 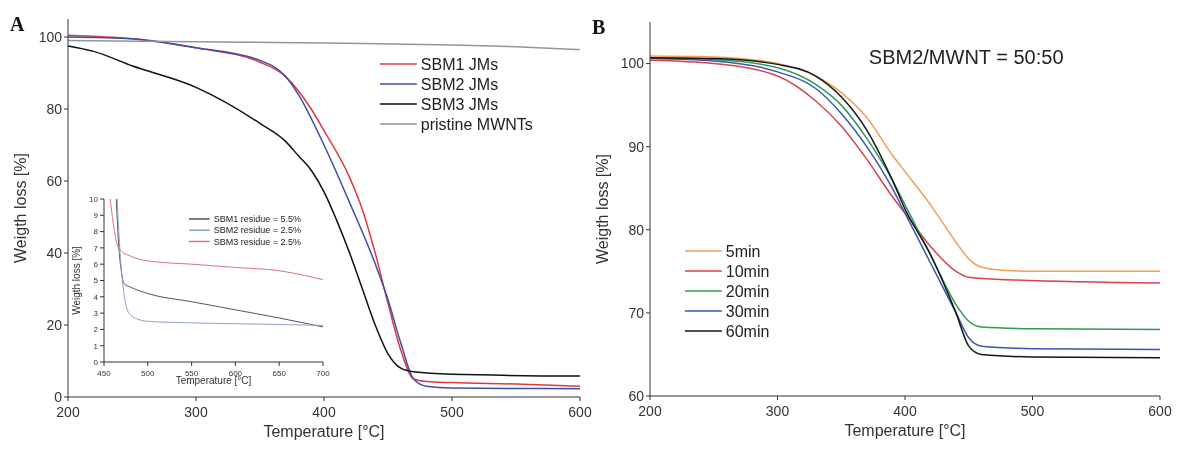 I want to click on legend-label: SBM2 residue = 2.5%, so click(x=257, y=230).